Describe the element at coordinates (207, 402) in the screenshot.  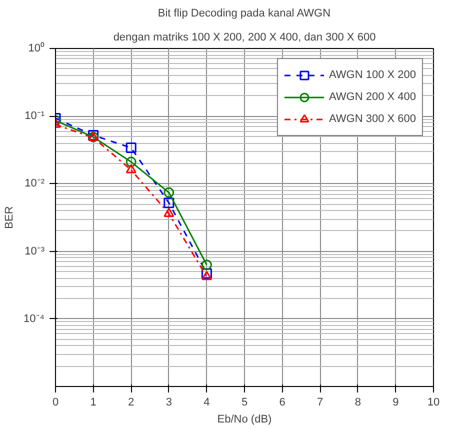
I see `x-tick-label: 4` at that location.